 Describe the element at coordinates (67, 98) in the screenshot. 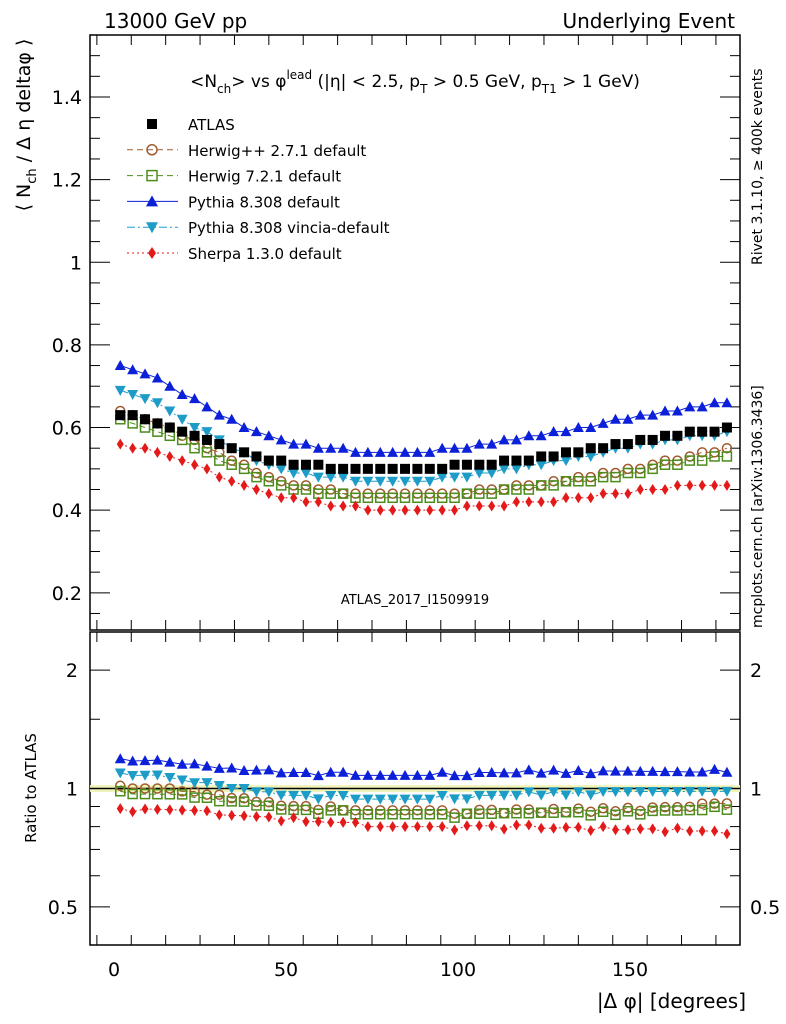

I see `y-tick-label: 1.4` at that location.